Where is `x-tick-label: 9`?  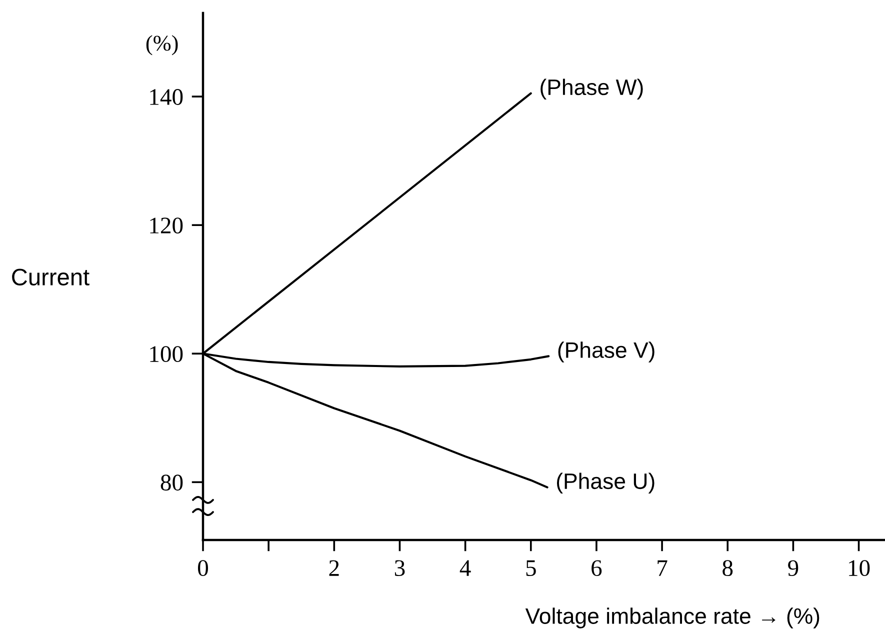 x-tick-label: 9 is located at coordinates (793, 568).